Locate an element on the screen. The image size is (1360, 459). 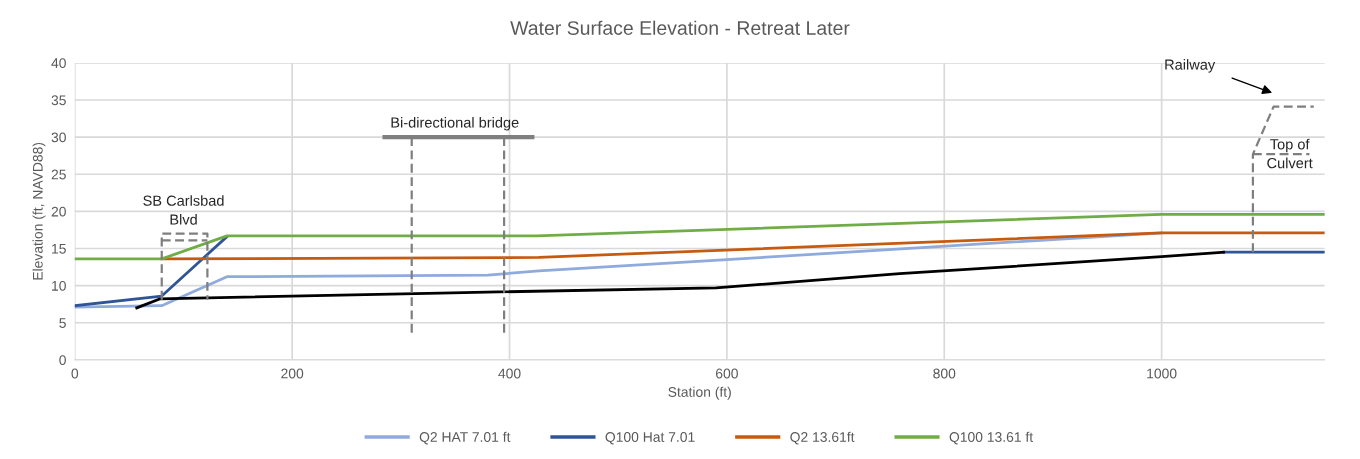
y-tick-label: 10 is located at coordinates (59, 285).